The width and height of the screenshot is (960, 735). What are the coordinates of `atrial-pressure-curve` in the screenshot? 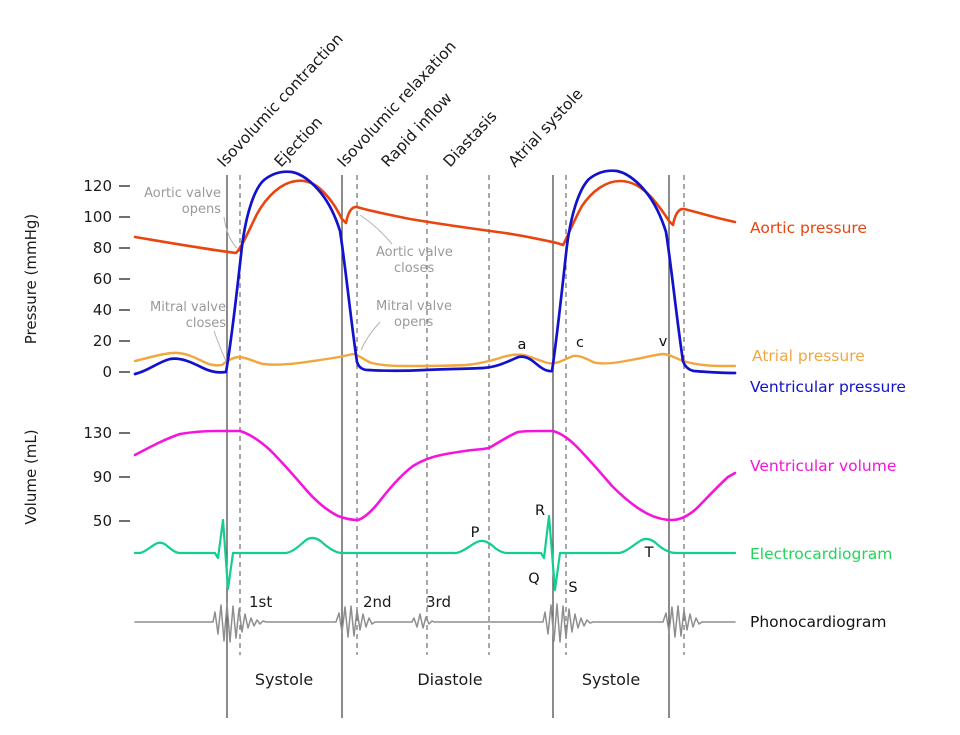 It's located at (435, 359).